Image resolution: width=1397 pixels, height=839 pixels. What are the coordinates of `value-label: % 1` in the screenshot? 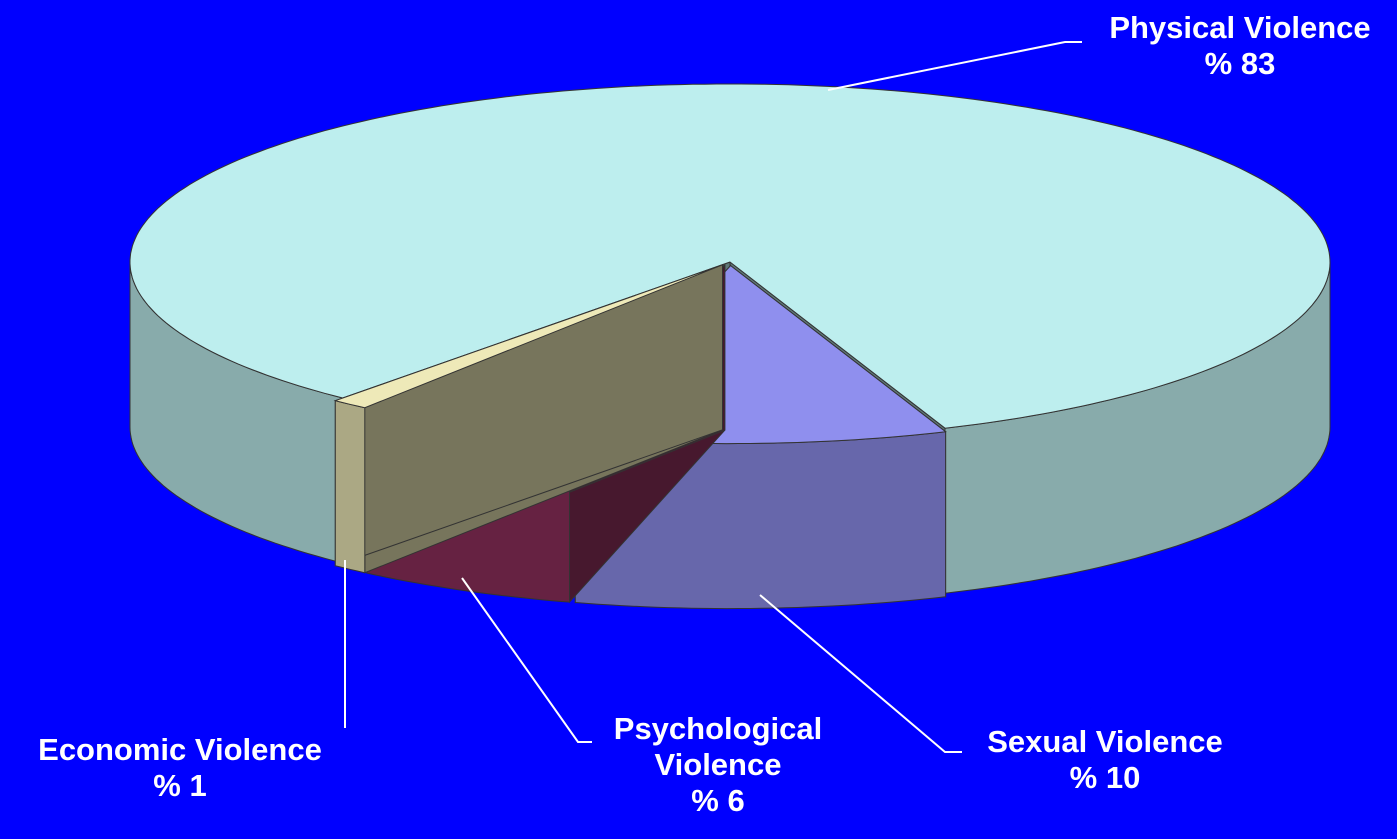 It's located at (180, 785).